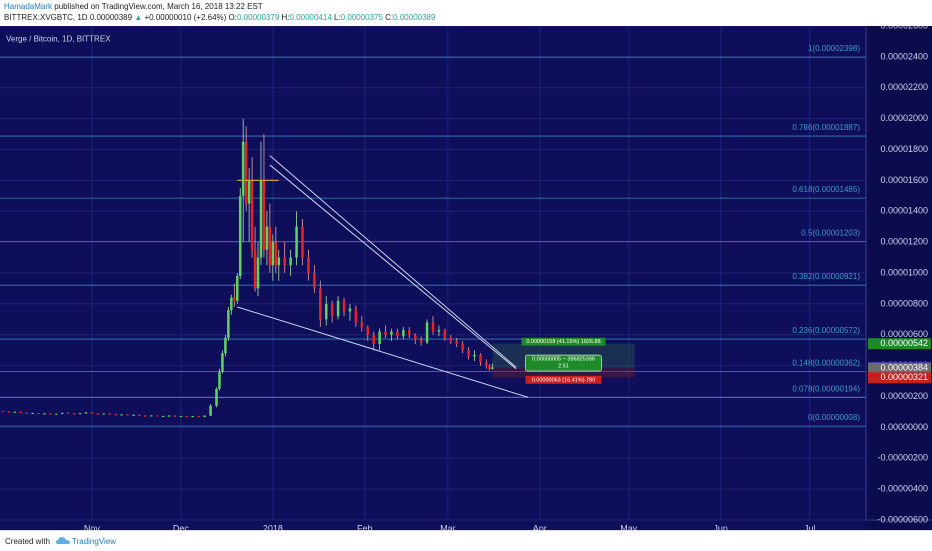  What do you see at coordinates (181, 526) in the screenshot?
I see `x-tick-label: Dec` at bounding box center [181, 526].